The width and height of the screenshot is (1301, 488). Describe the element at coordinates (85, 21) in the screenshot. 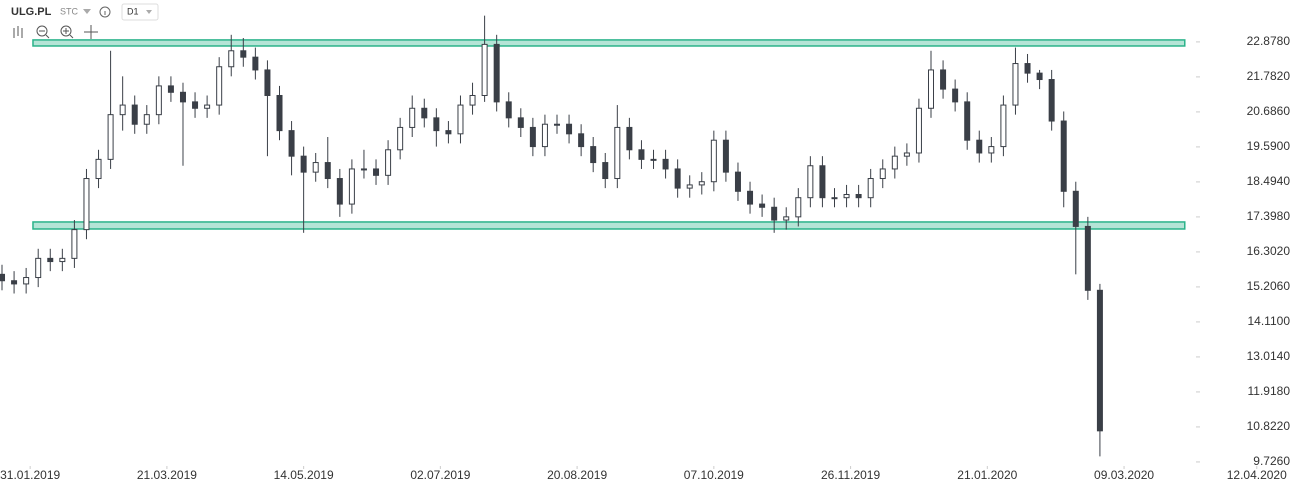

I see `toolbar: ULG.PL STC D1` at that location.